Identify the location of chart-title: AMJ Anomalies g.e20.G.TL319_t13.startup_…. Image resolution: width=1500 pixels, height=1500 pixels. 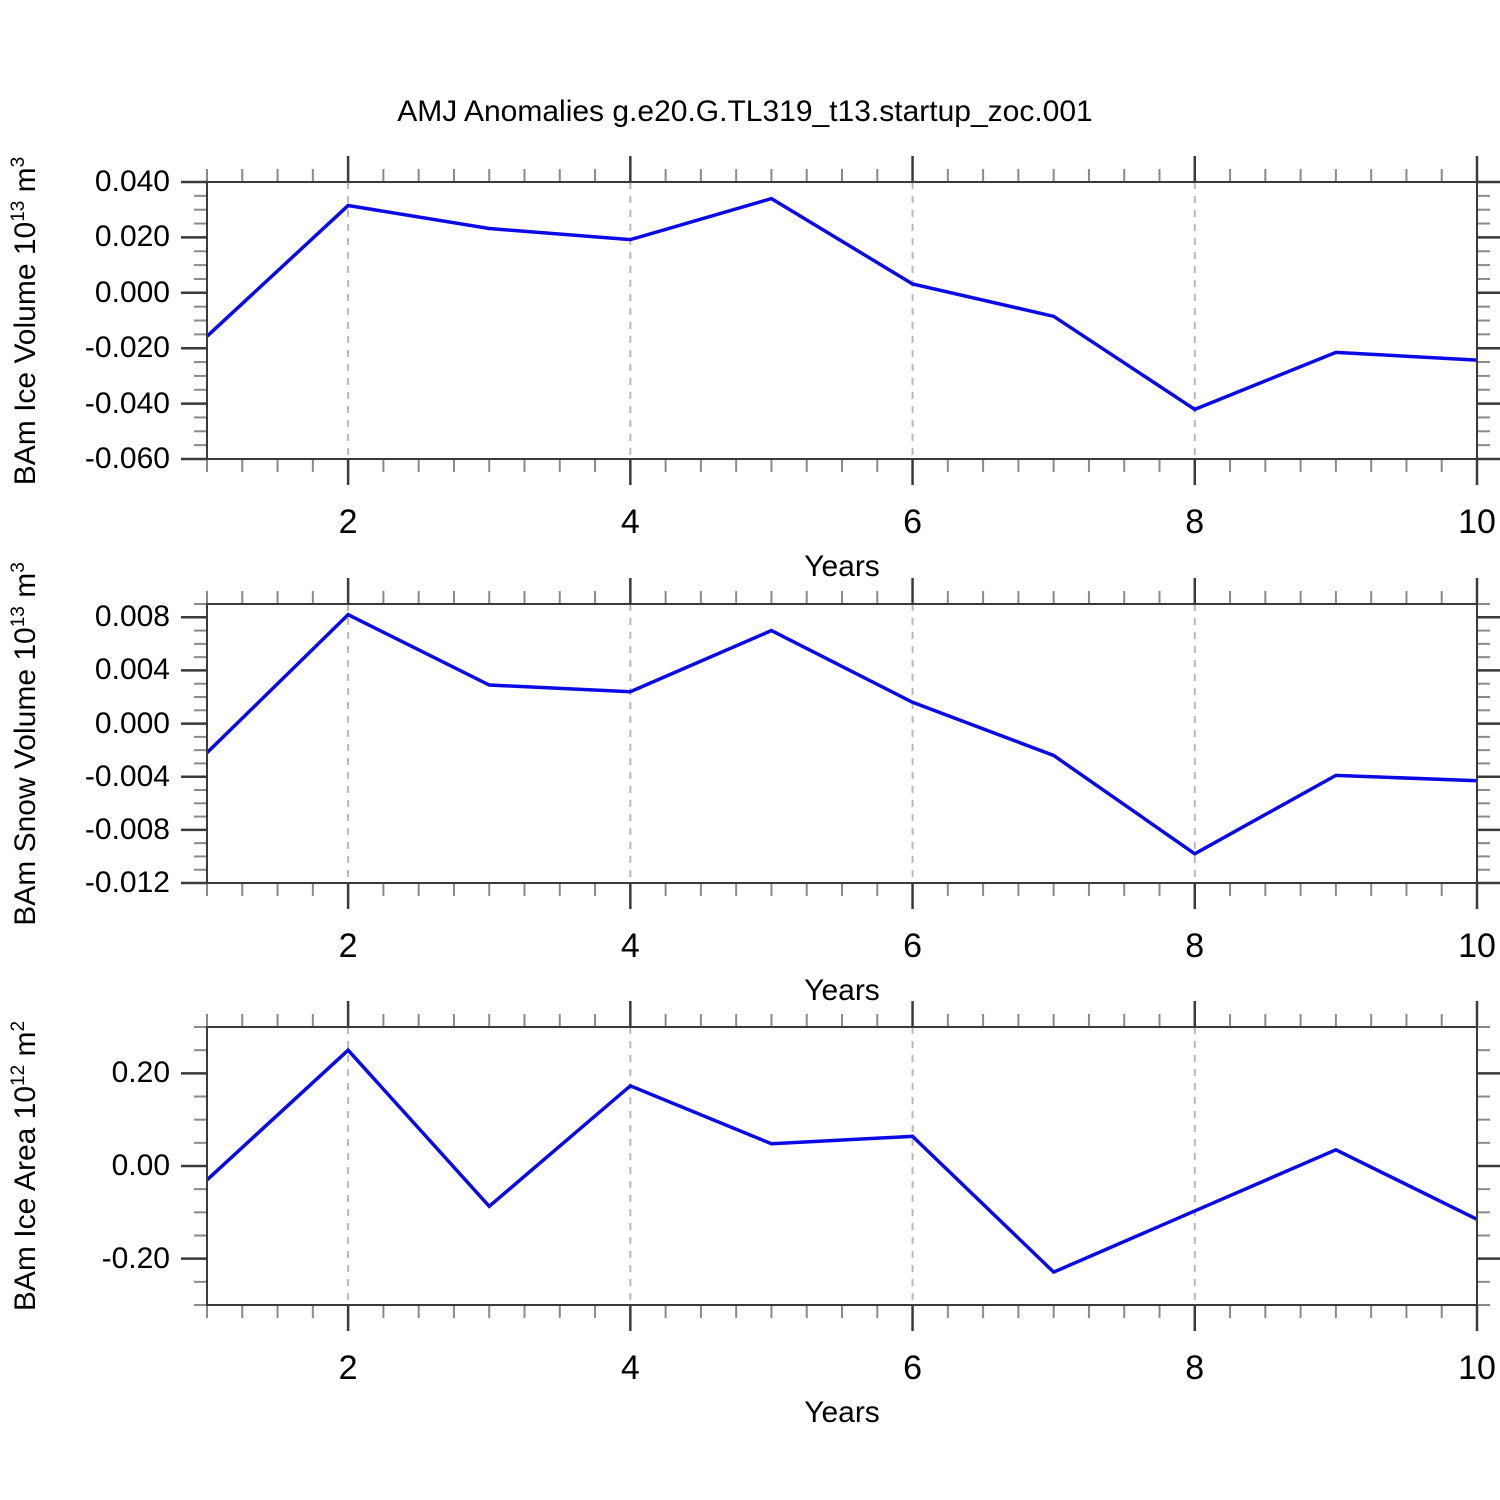
(745, 111).